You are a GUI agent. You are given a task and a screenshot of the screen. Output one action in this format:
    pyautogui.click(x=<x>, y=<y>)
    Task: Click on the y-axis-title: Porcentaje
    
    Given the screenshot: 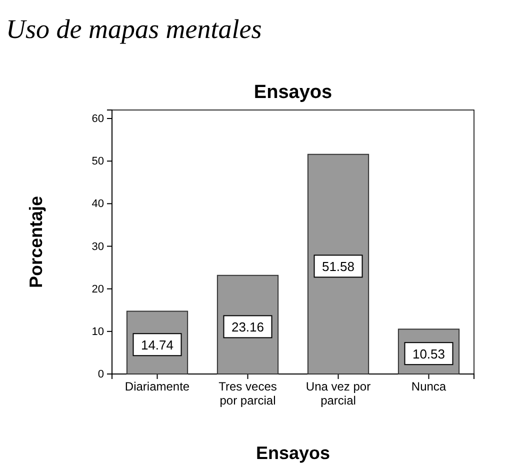 What is the action you would take?
    pyautogui.click(x=36, y=242)
    